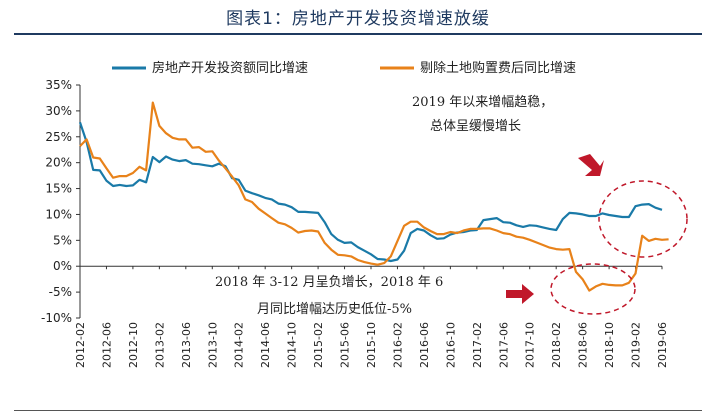 The image size is (716, 419). I want to click on title-rule, so click(358, 34).